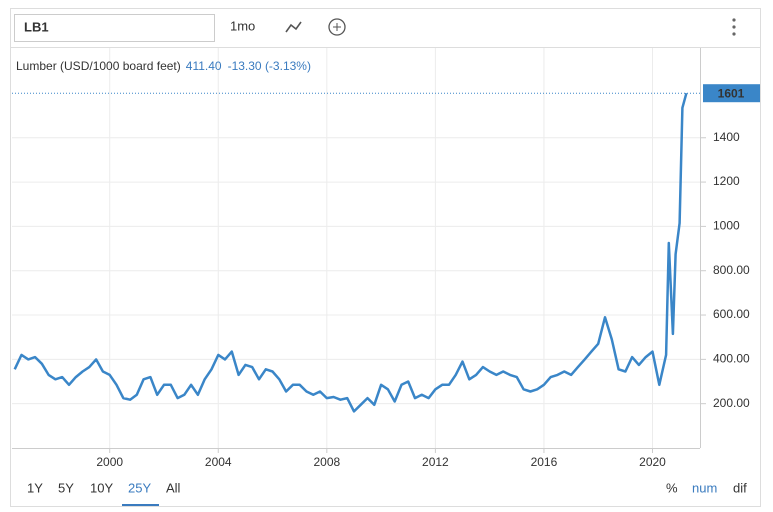  Describe the element at coordinates (326, 462) in the screenshot. I see `x-tick-label: 2008` at that location.